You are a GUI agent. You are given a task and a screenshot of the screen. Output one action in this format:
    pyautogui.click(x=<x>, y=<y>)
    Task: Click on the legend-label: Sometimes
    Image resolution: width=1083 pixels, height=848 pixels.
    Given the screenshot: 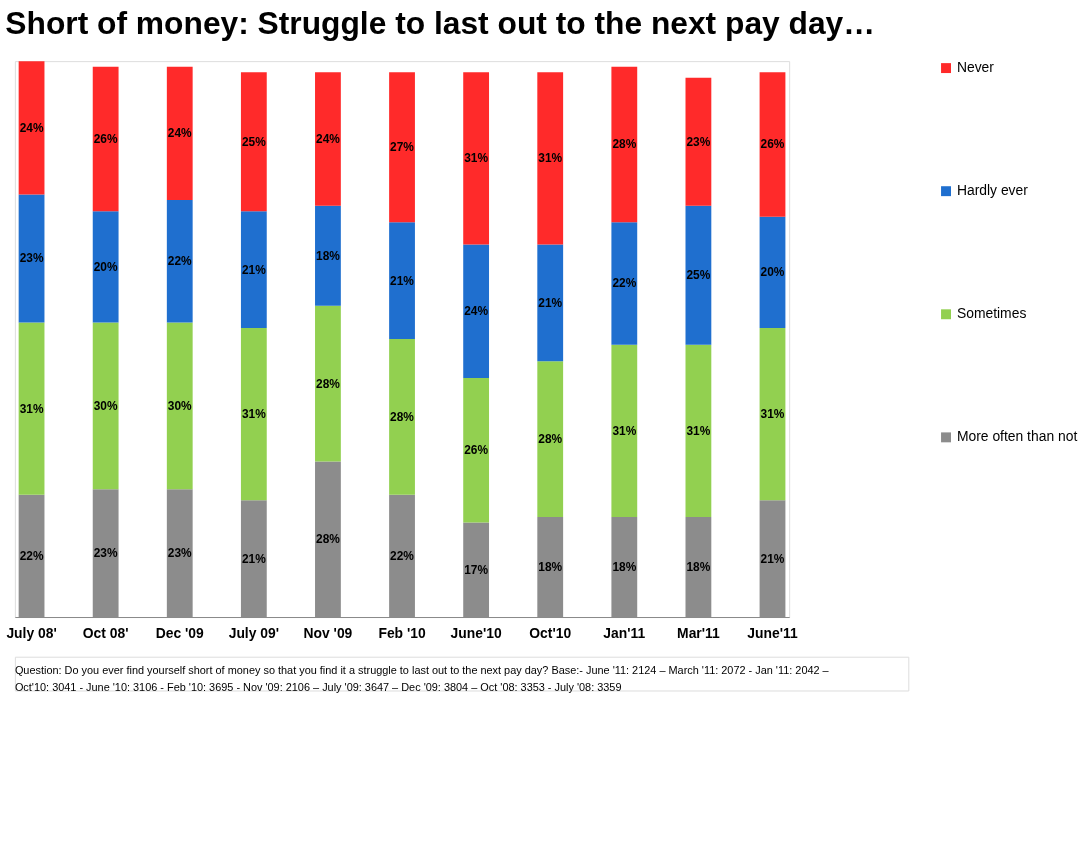 What is the action you would take?
    pyautogui.click(x=991, y=313)
    